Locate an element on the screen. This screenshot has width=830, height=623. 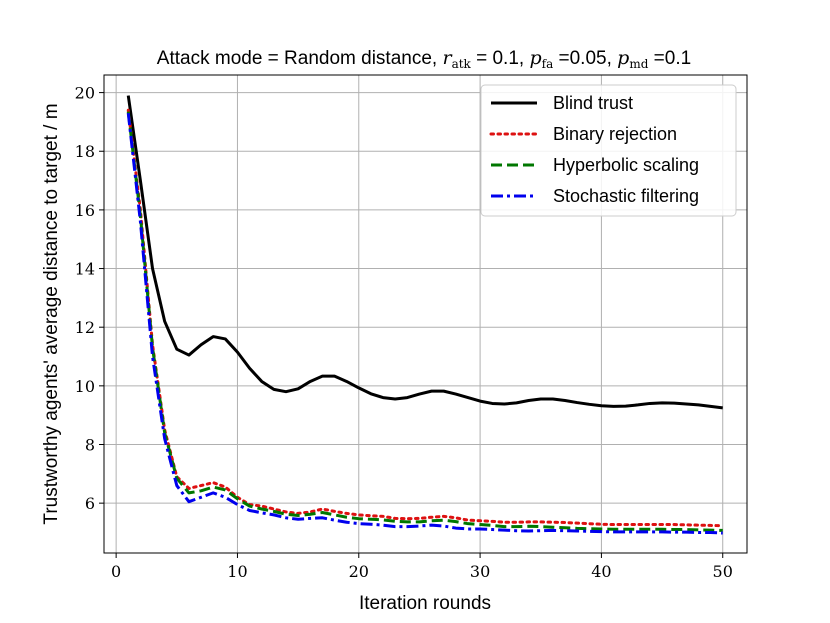
y-tick-label: 6 is located at coordinates (90, 503).